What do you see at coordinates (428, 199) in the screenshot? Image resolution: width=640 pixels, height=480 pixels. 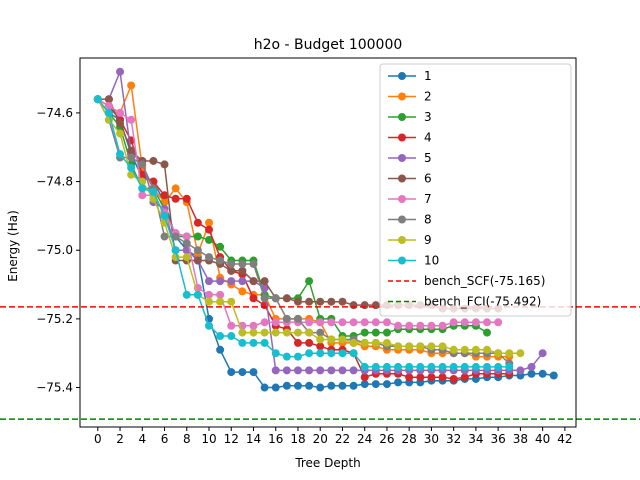 I see `legend-label: 7` at bounding box center [428, 199].